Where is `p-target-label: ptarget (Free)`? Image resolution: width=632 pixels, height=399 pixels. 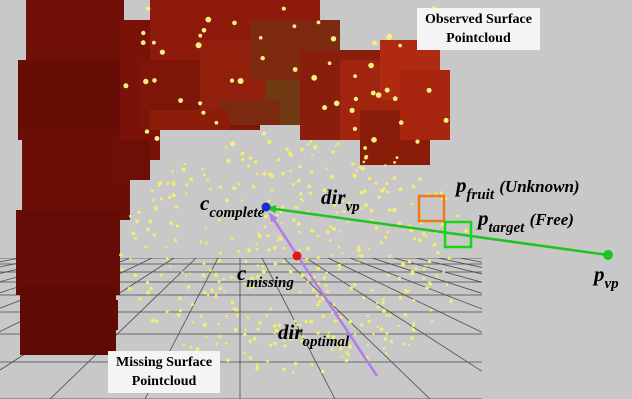 p-target-label: ptarget (Free) is located at coordinates (526, 221).